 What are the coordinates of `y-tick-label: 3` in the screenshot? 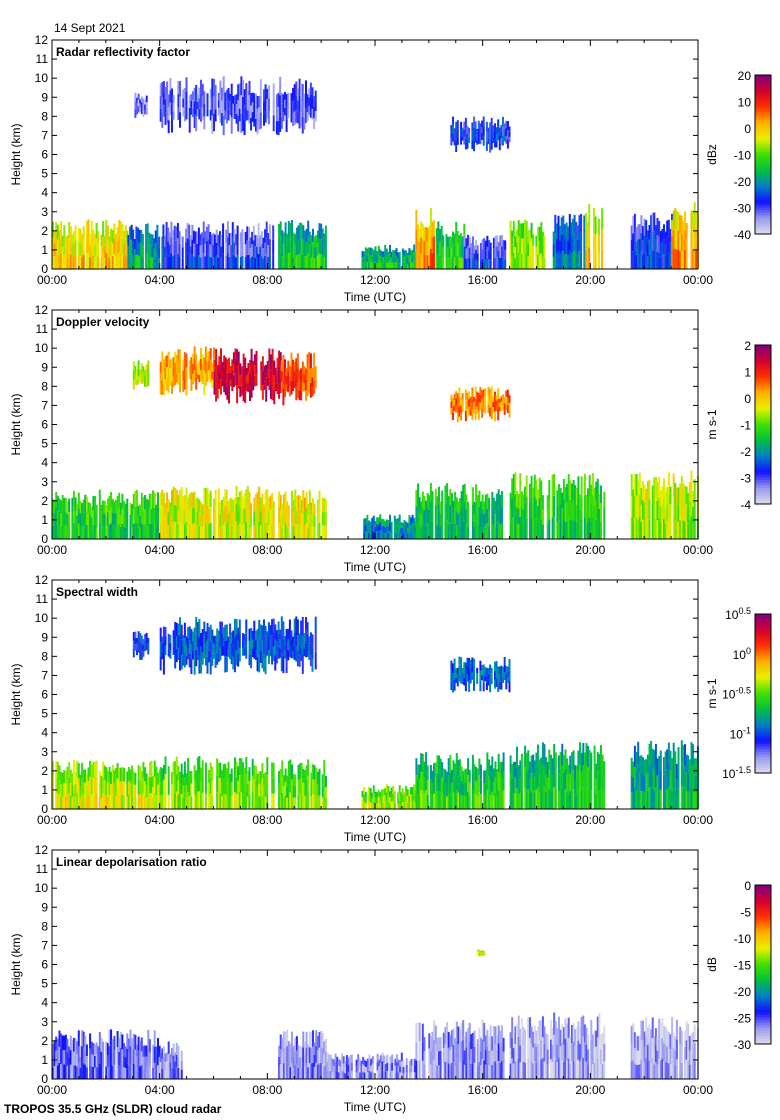 It's located at (44, 482).